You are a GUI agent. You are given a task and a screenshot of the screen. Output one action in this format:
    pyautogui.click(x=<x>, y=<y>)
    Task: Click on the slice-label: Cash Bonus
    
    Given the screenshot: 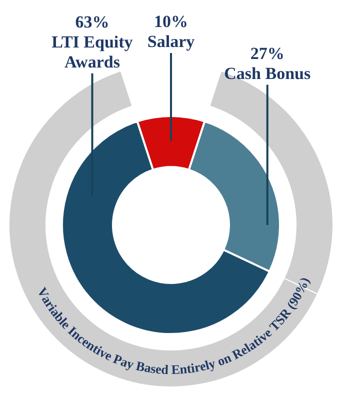 What is the action you would take?
    pyautogui.click(x=267, y=73)
    